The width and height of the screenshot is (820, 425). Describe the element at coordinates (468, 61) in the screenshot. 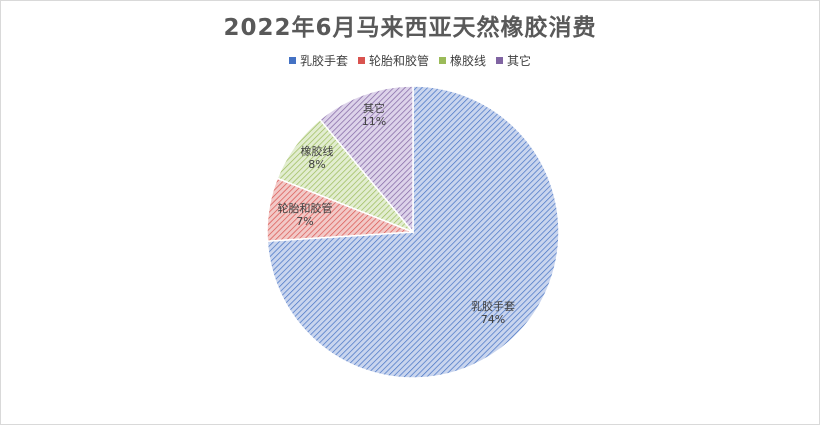

I see `legend-label: 橡胶线` at that location.